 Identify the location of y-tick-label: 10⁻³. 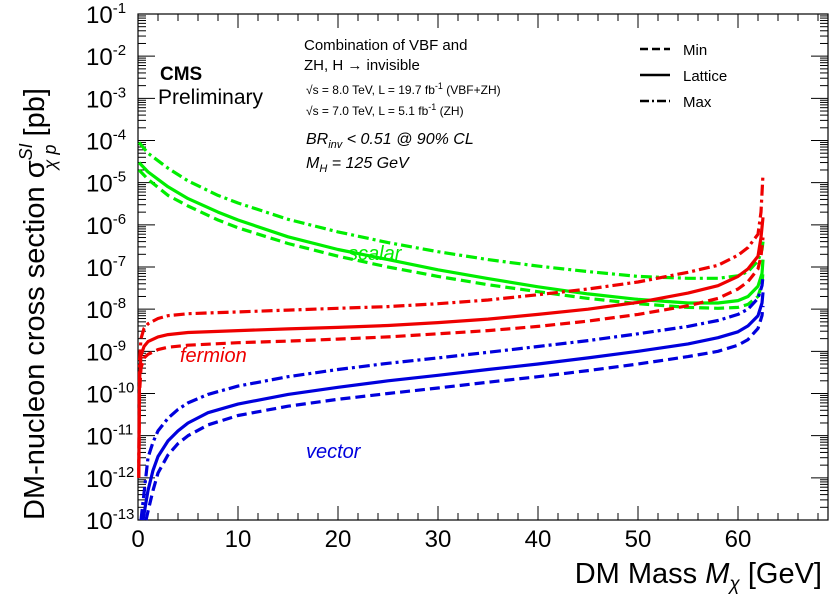
(106, 98).